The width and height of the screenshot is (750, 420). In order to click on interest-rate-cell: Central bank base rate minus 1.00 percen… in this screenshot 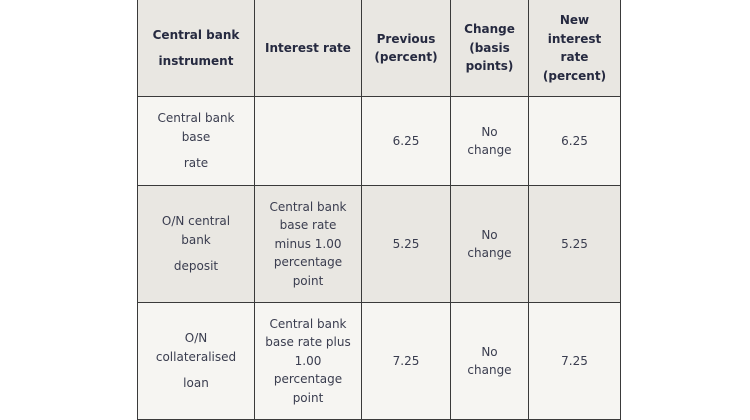, I will do `click(308, 244)`.